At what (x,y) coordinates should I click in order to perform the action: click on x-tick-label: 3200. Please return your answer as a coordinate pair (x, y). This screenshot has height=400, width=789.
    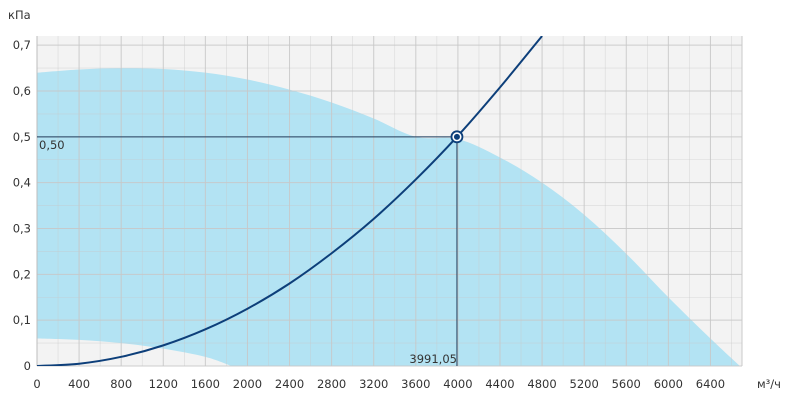
    Looking at the image, I should click on (373, 384).